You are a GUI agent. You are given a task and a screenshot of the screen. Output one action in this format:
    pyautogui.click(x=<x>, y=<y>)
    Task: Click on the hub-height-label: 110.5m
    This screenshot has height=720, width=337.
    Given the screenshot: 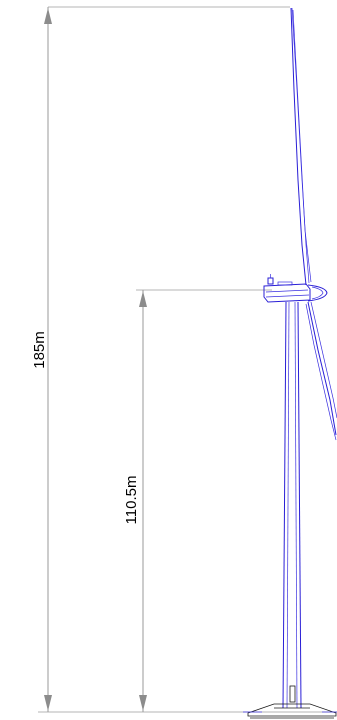 What is the action you would take?
    pyautogui.click(x=131, y=500)
    